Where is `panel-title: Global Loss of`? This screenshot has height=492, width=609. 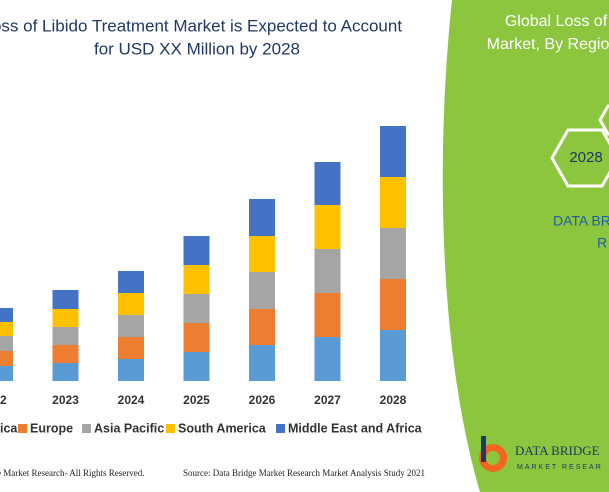 panel-title: Global Loss of is located at coordinates (556, 21).